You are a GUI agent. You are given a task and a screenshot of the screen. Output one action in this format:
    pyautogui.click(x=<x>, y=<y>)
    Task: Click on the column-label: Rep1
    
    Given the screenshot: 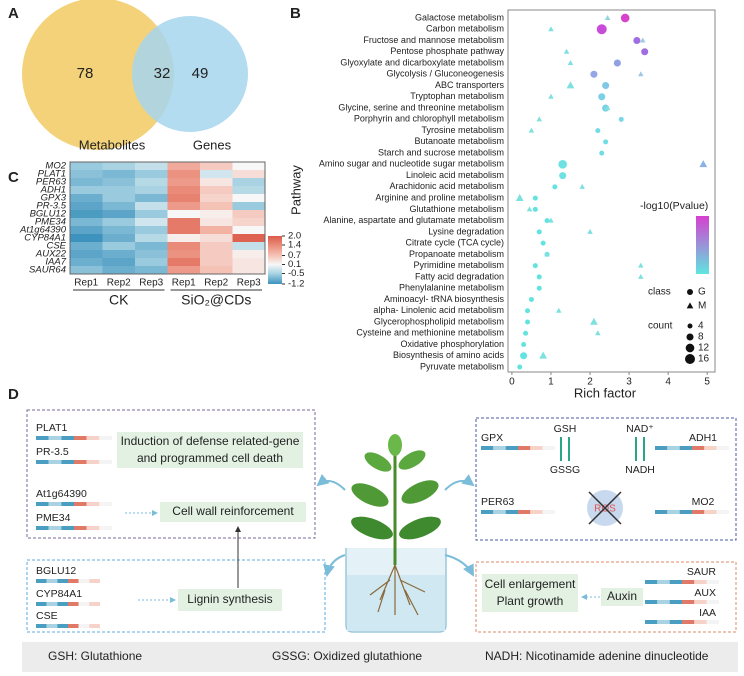 What is the action you would take?
    pyautogui.click(x=86, y=283)
    